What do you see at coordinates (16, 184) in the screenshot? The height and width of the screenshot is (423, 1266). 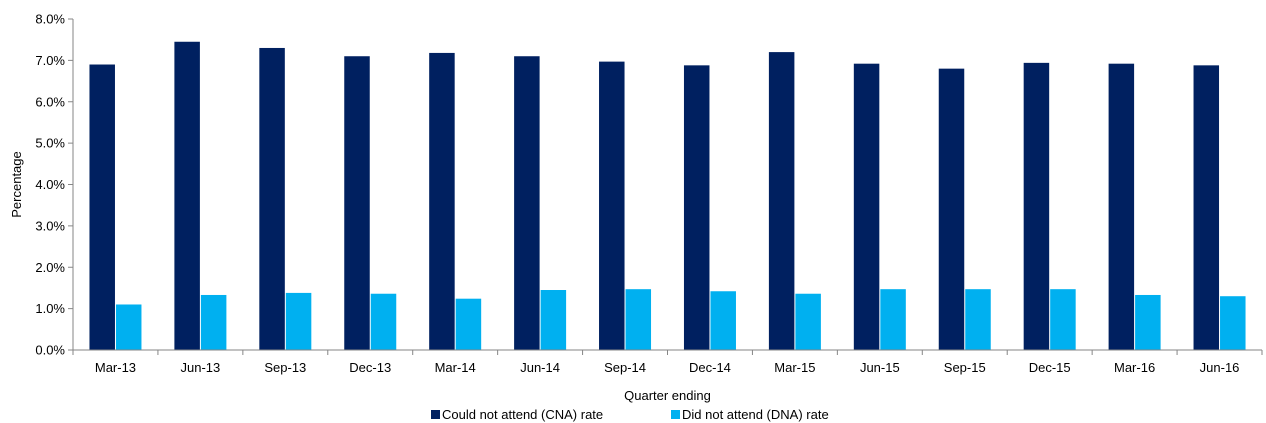 I see `y-axis-title: Percentage` at bounding box center [16, 184].